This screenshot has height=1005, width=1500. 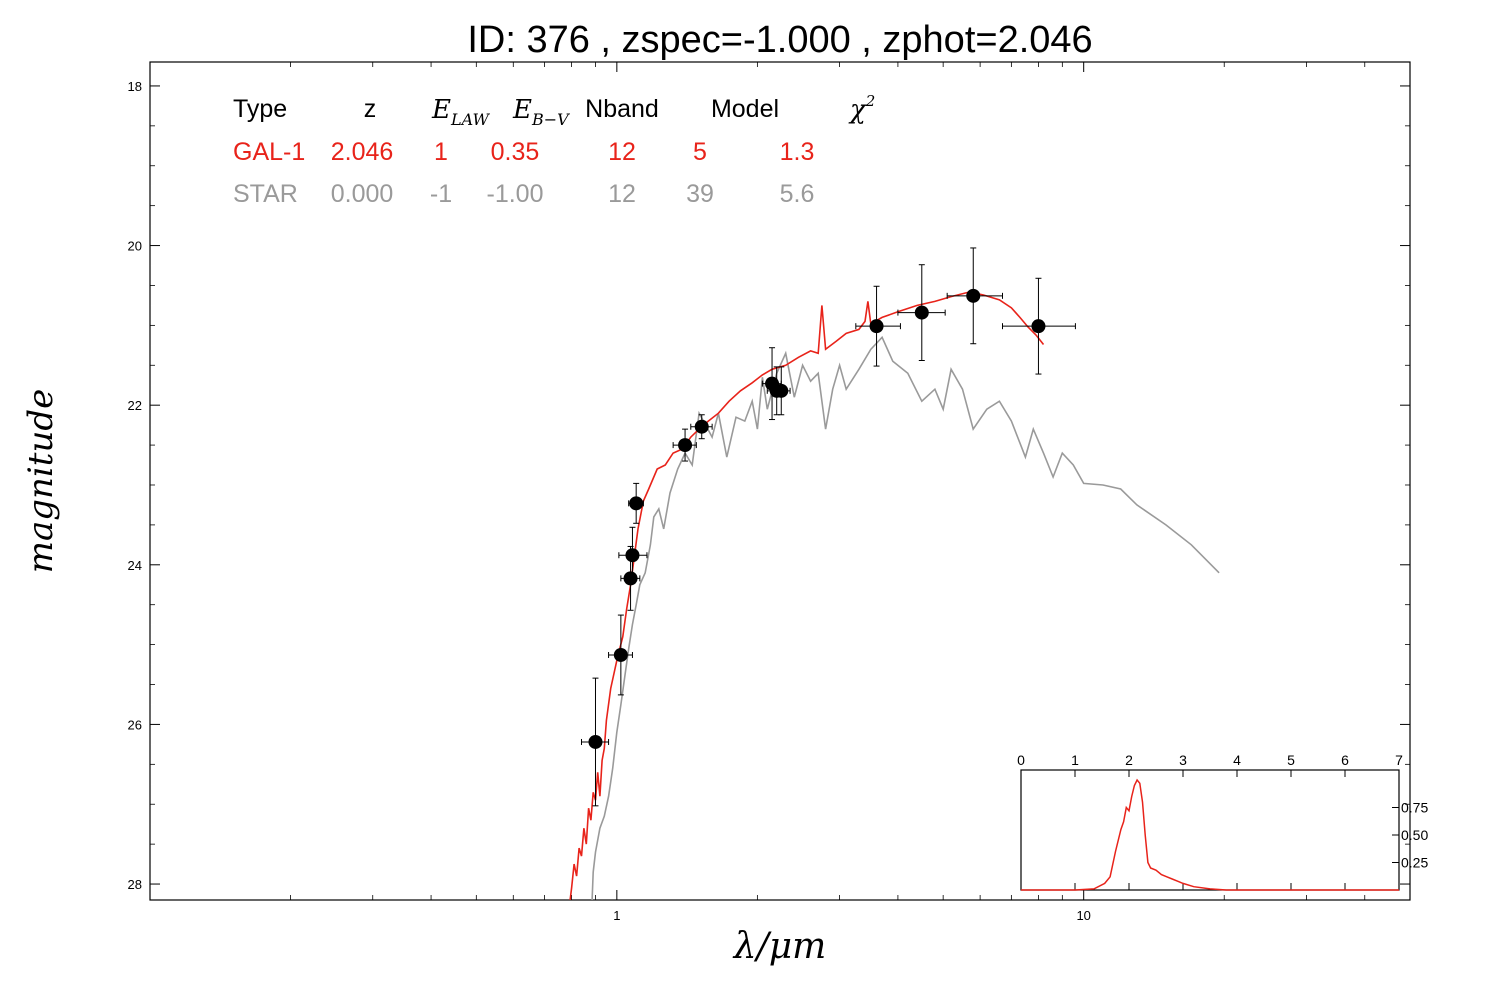 I want to click on legend-header-2: ELAW, so click(x=461, y=112).